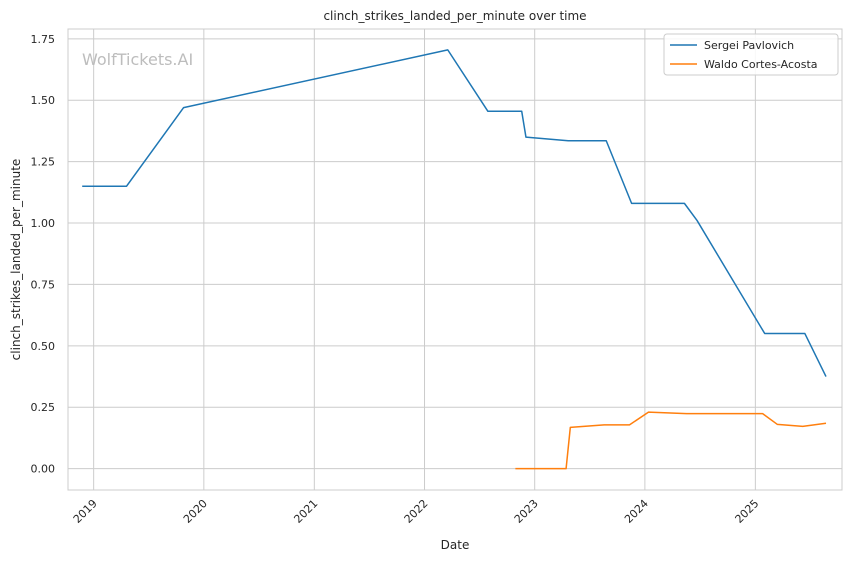 Image resolution: width=852 pixels, height=561 pixels. I want to click on legend: Sergei Pavlovich Waldo Cortes-Acosta, so click(751, 54).